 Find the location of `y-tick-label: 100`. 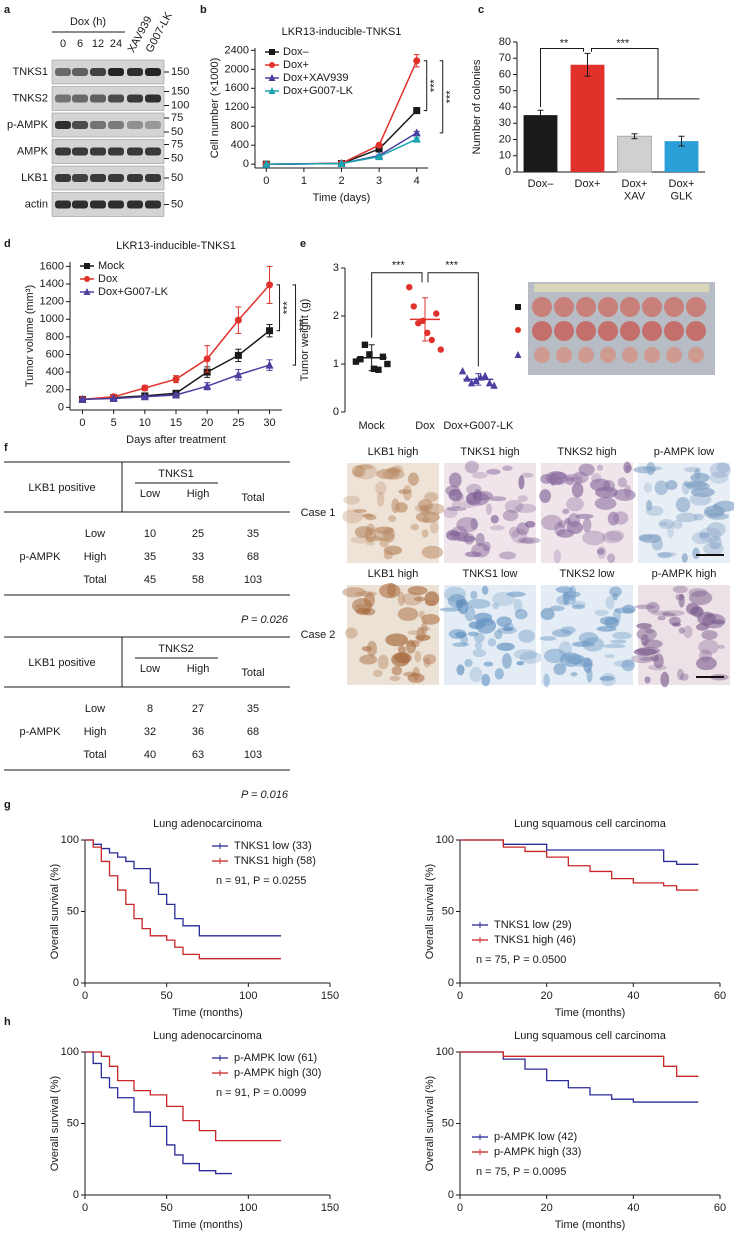

y-tick-label: 100 is located at coordinates (445, 1052).